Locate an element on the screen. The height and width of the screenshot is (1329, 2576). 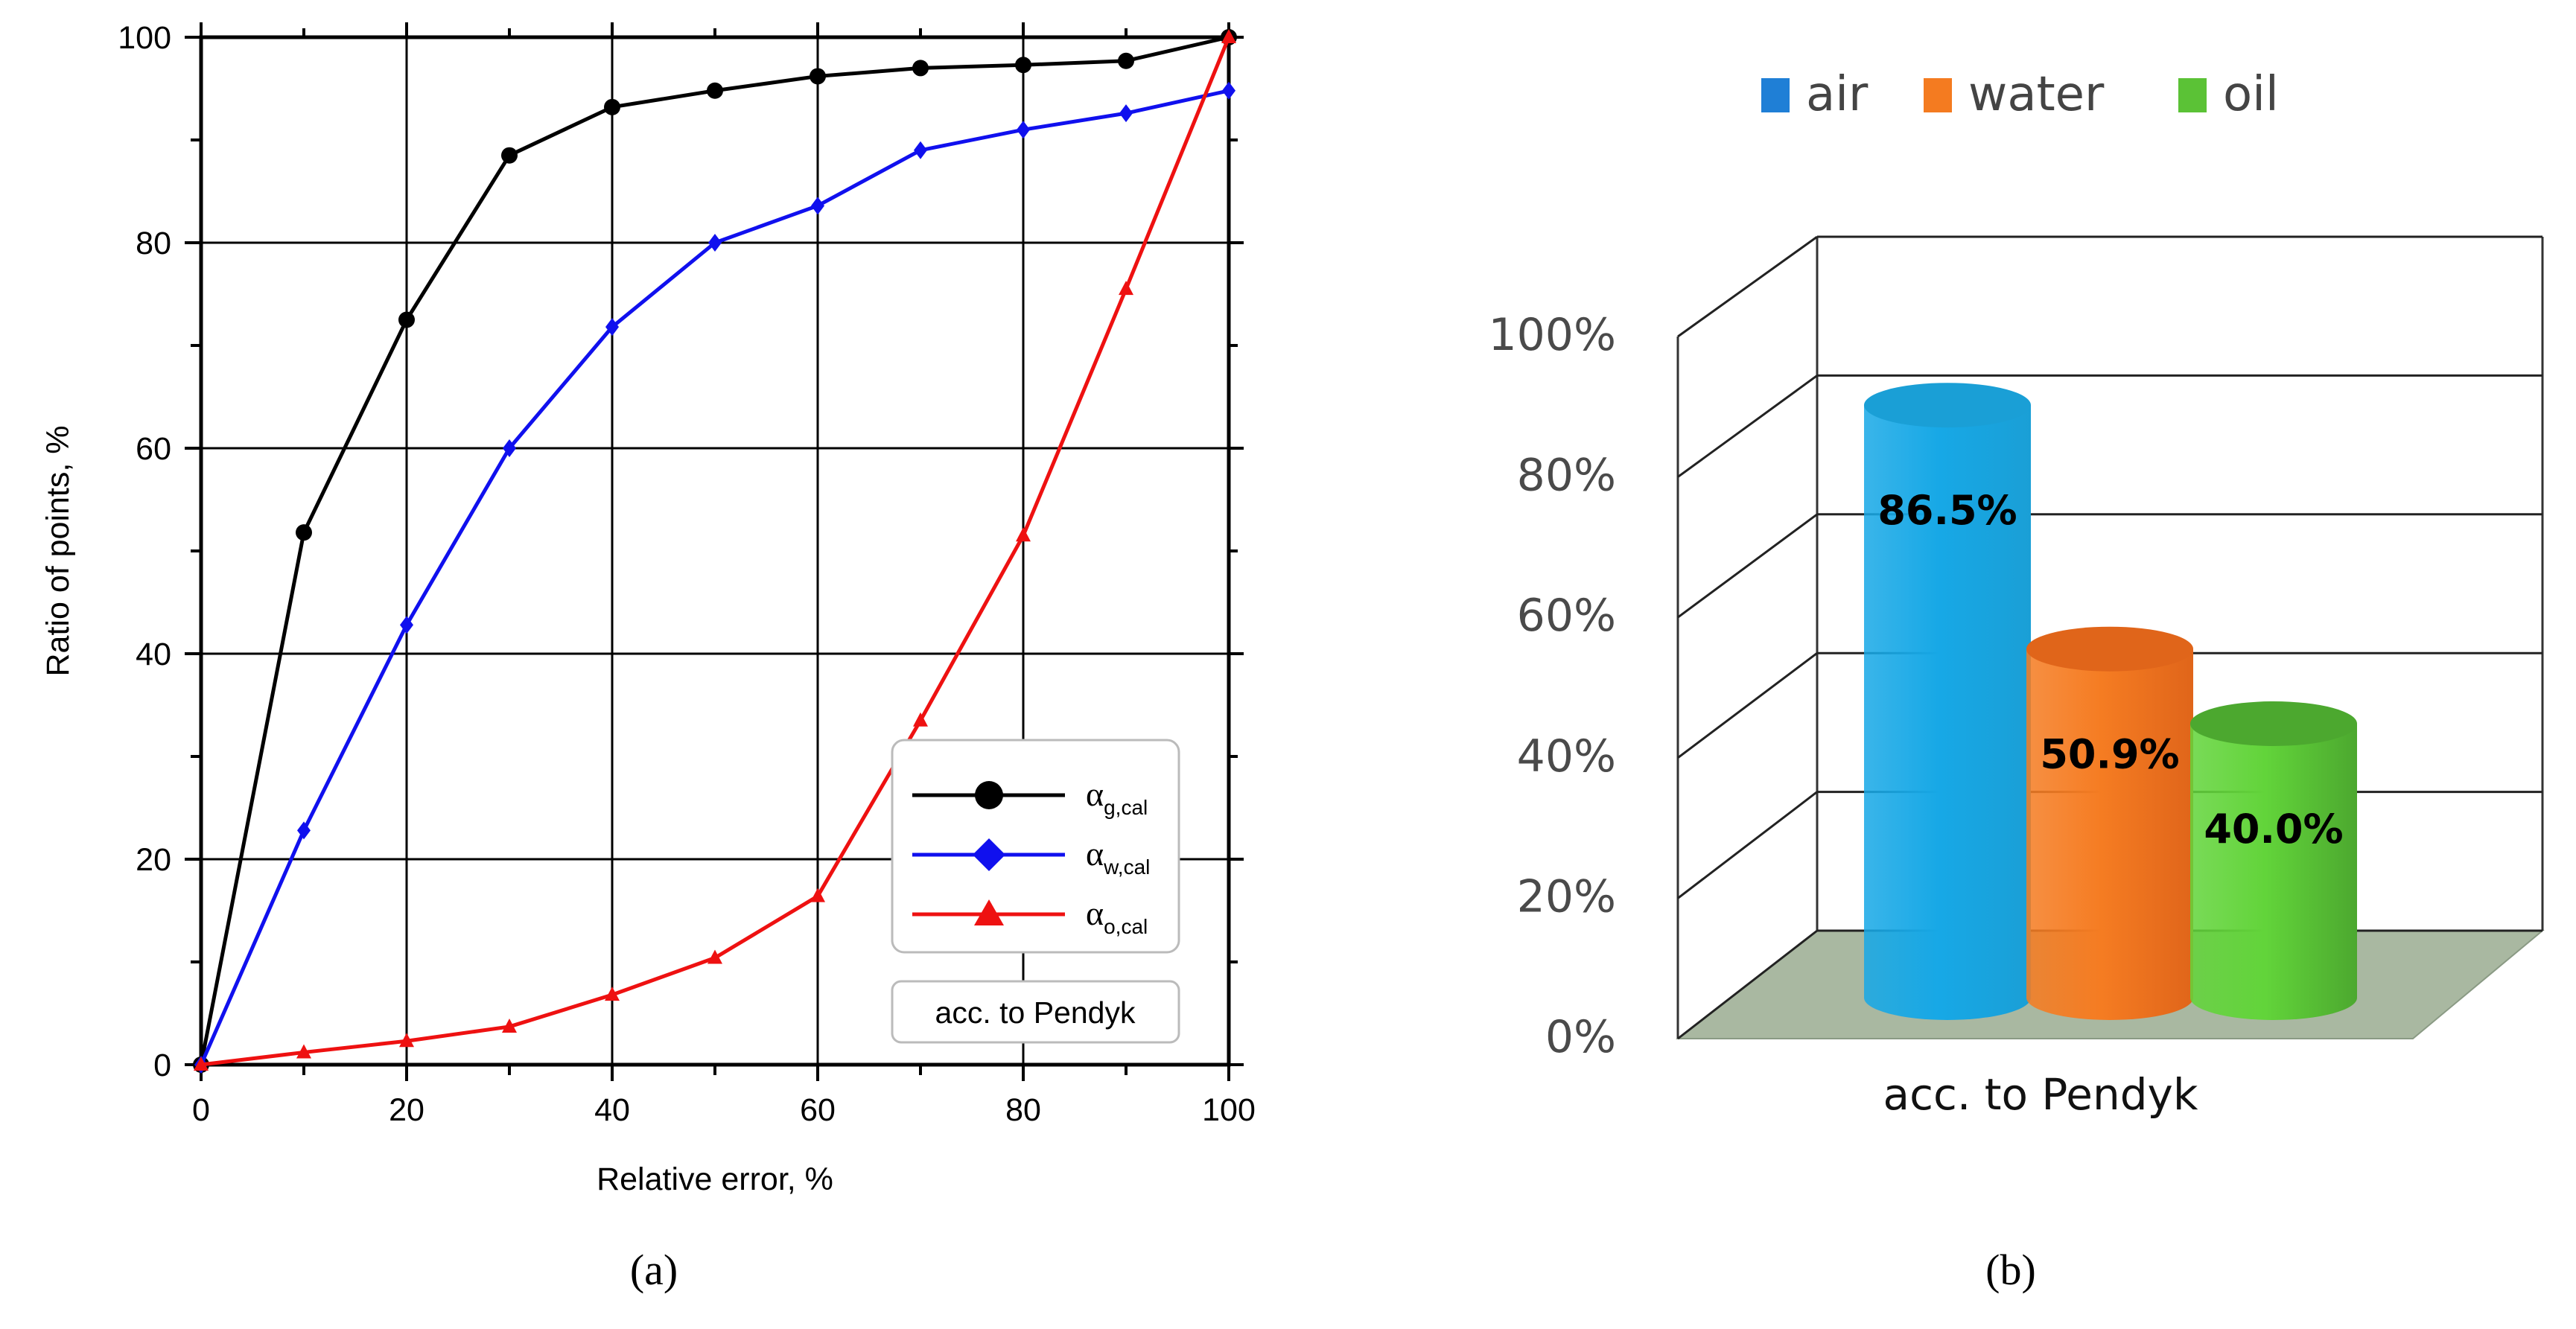
y-tick-label: 80% is located at coordinates (1566, 476).